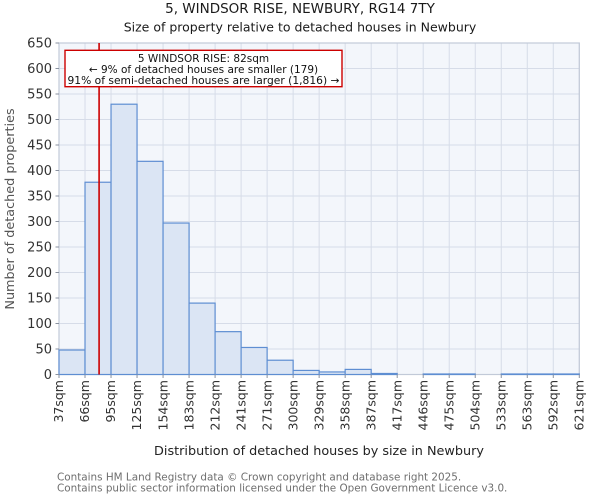  I want to click on y-tick-label: 0, so click(48, 375).